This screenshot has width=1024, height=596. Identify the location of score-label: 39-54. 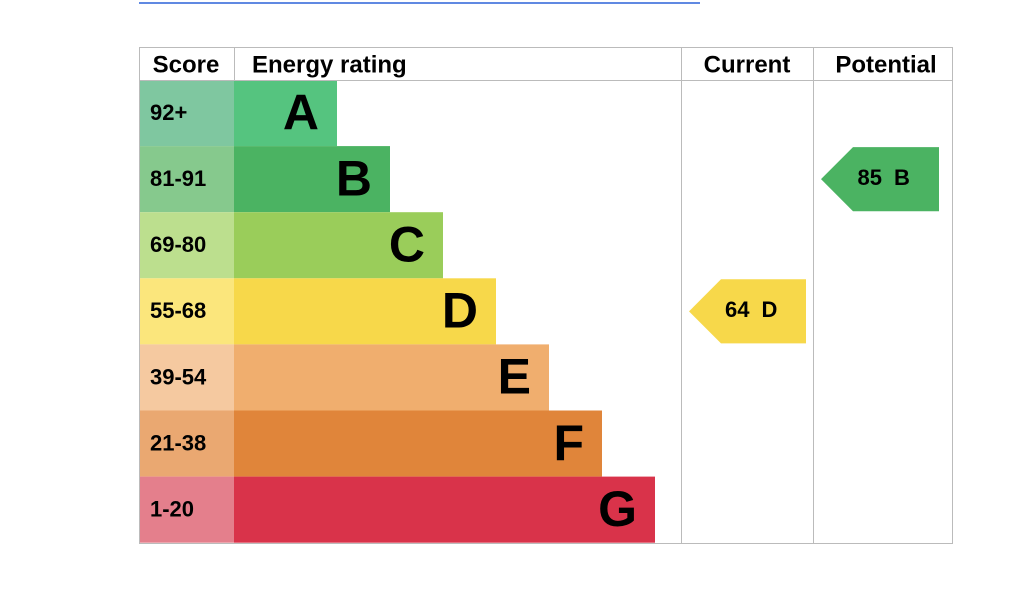
(178, 376).